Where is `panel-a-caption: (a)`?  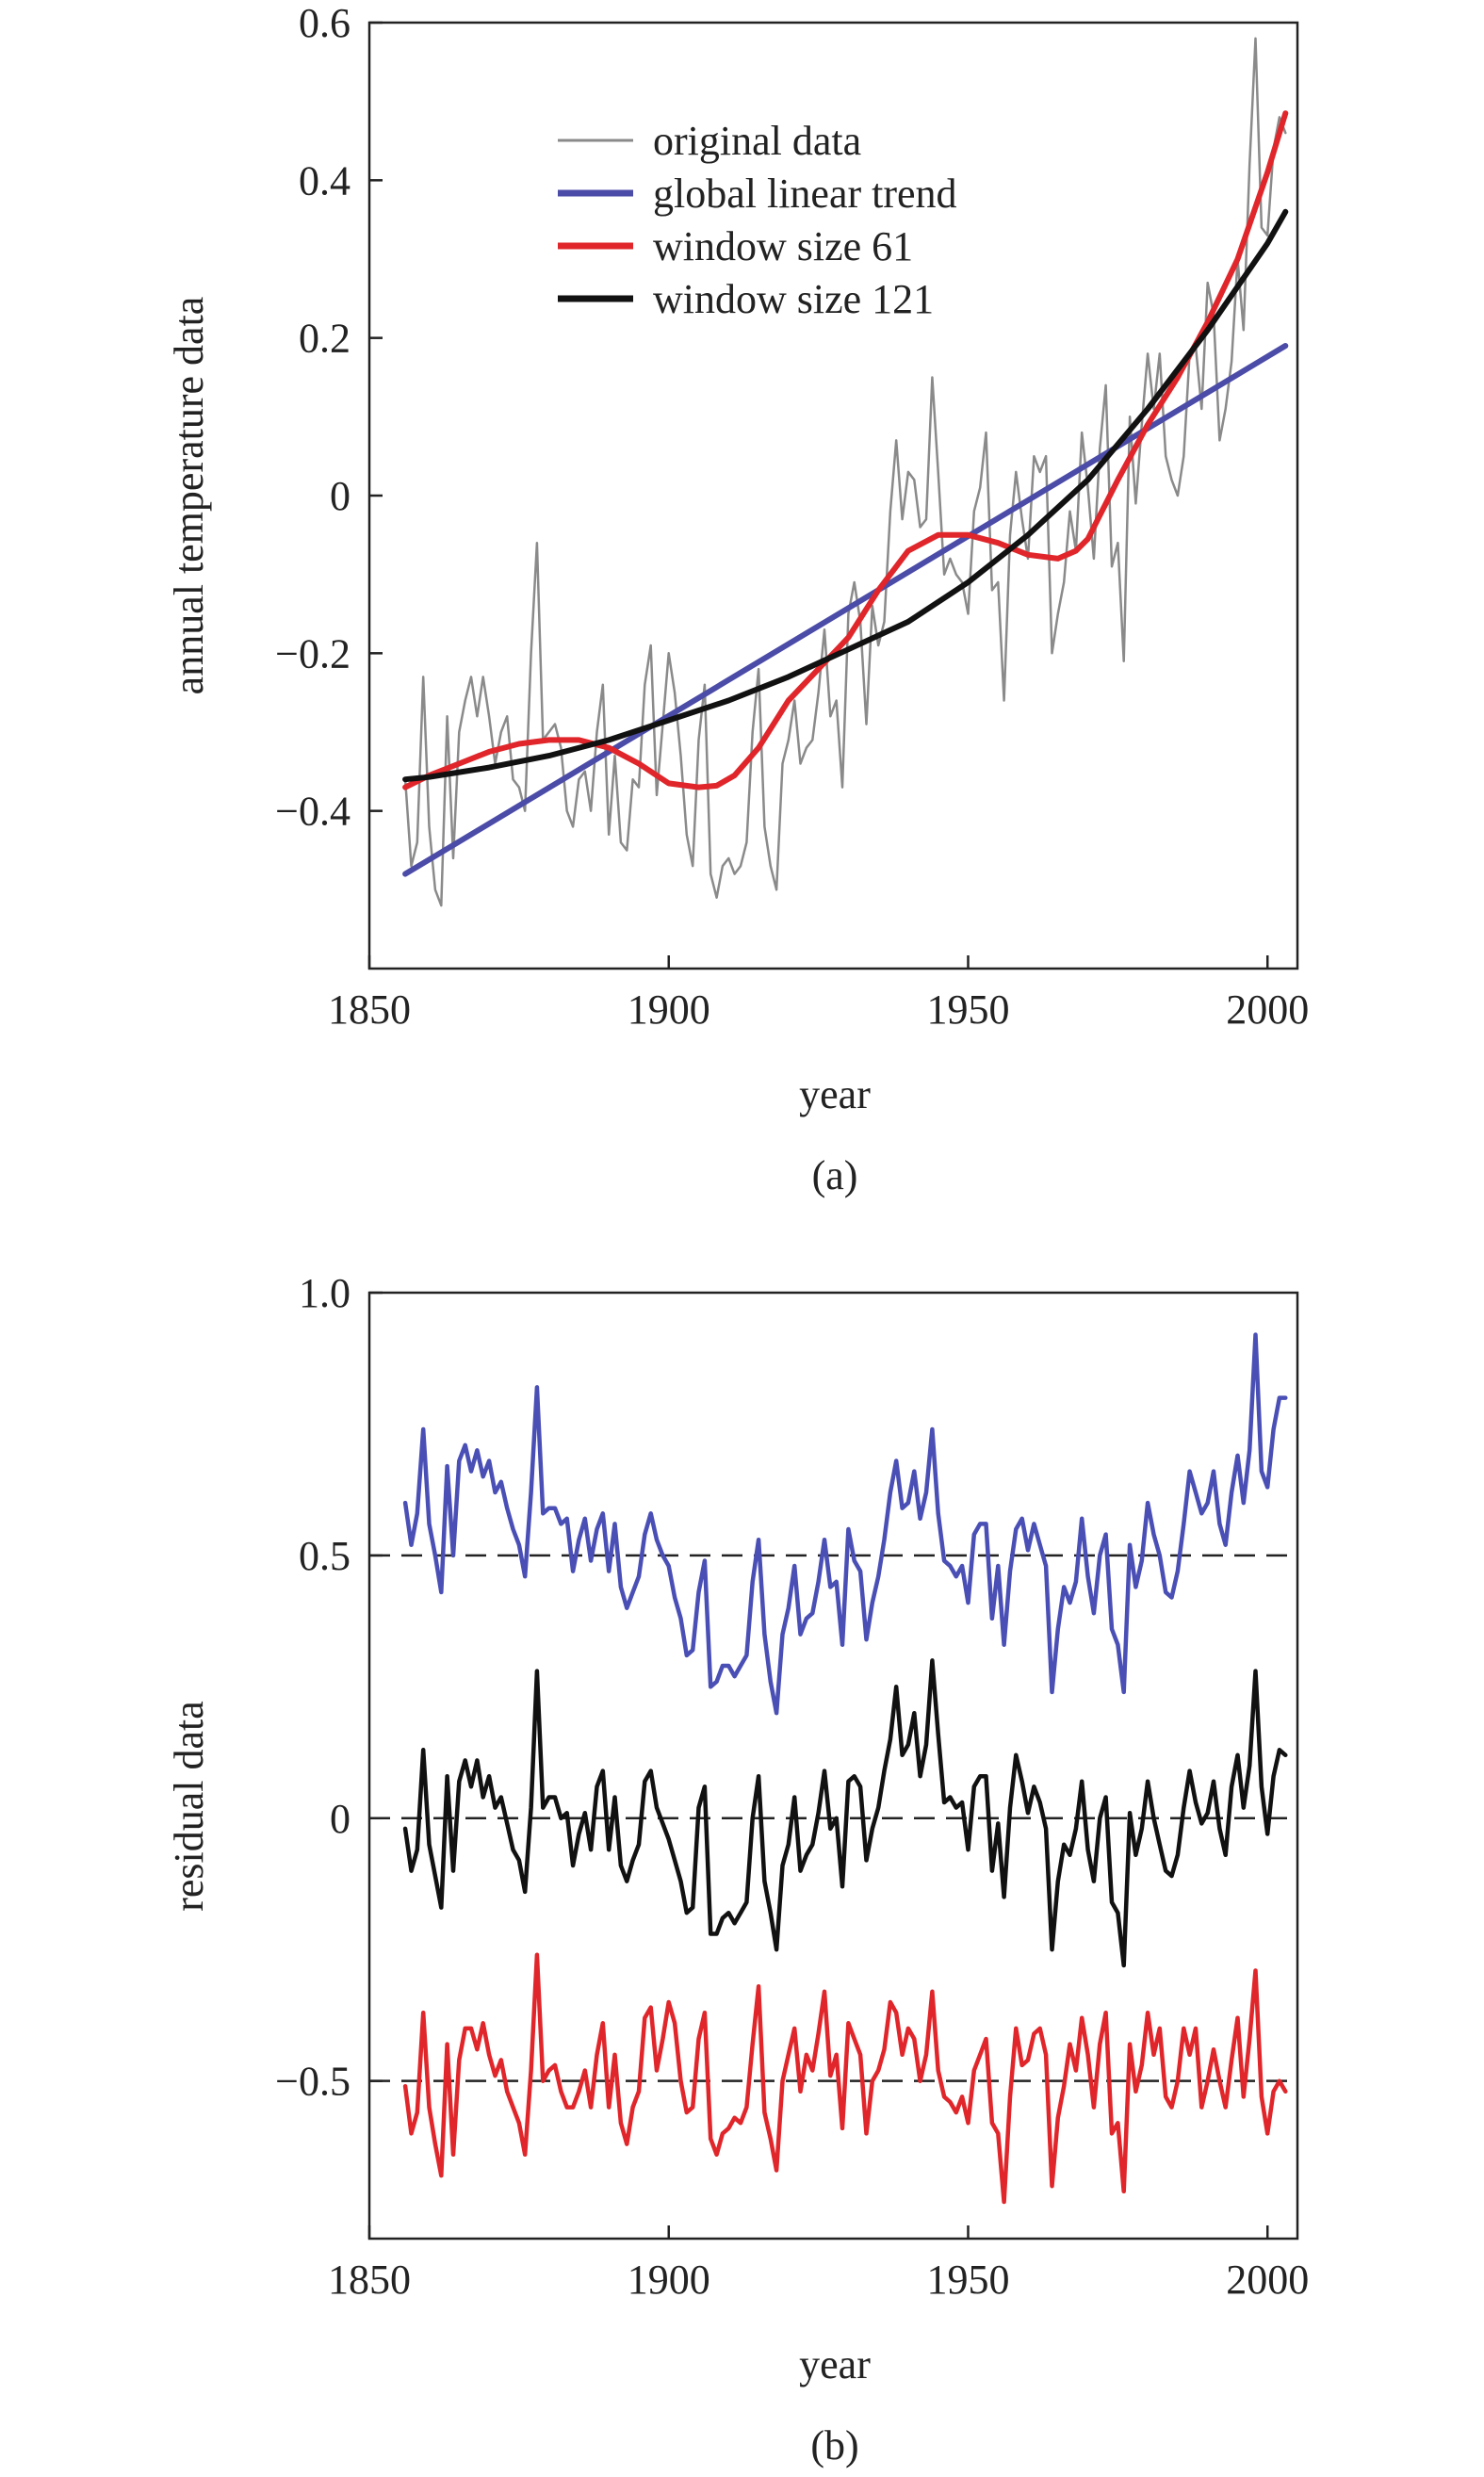
panel-a-caption: (a) is located at coordinates (835, 1175).